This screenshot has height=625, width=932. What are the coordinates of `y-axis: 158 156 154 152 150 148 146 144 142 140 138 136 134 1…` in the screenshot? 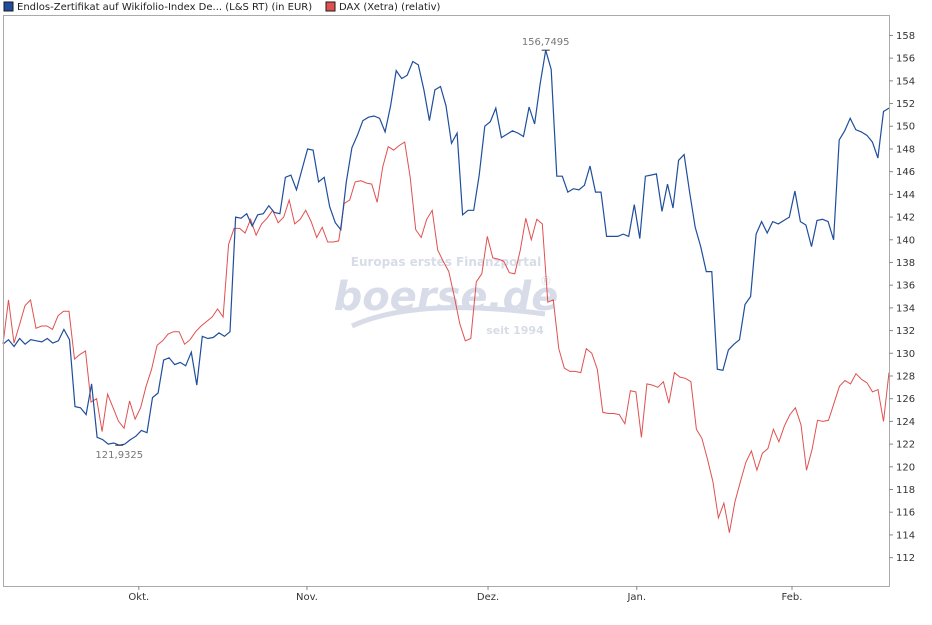 It's located at (902, 297).